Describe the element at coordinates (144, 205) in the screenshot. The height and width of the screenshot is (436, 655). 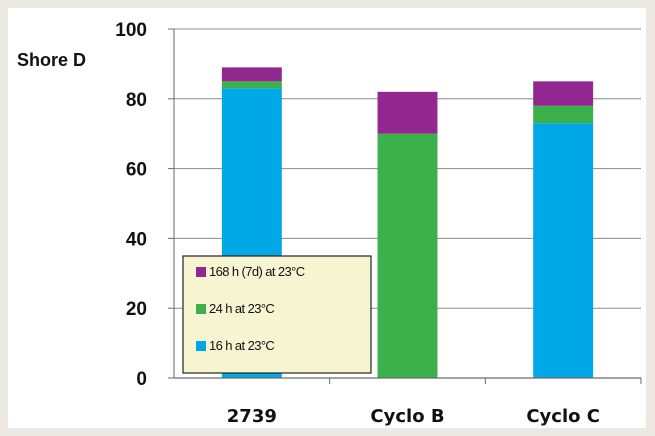
I see `y-axis-ticks: 0 20 40 60 80 100` at that location.